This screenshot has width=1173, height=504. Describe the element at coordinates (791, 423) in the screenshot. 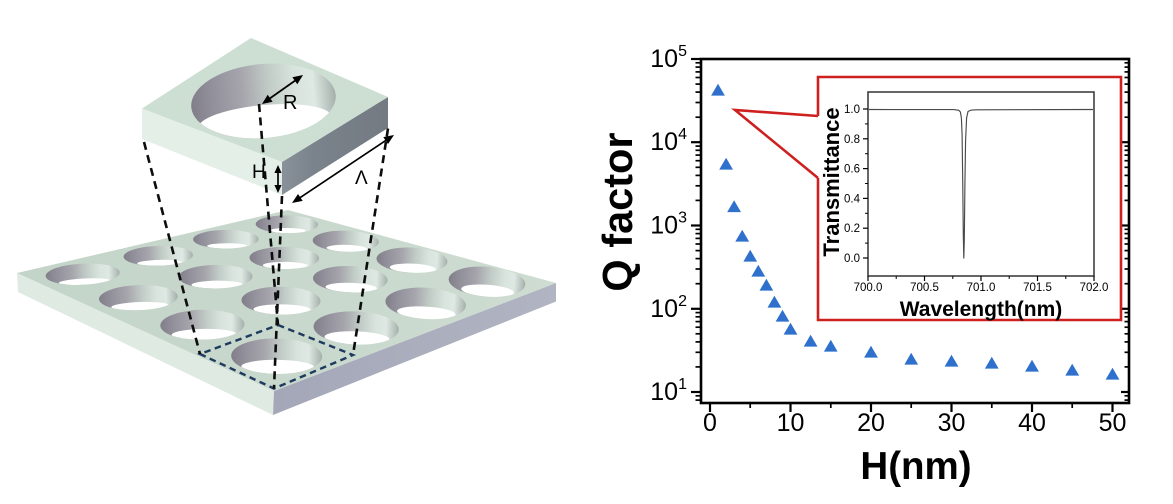

I see `svg-text: 10` at that location.